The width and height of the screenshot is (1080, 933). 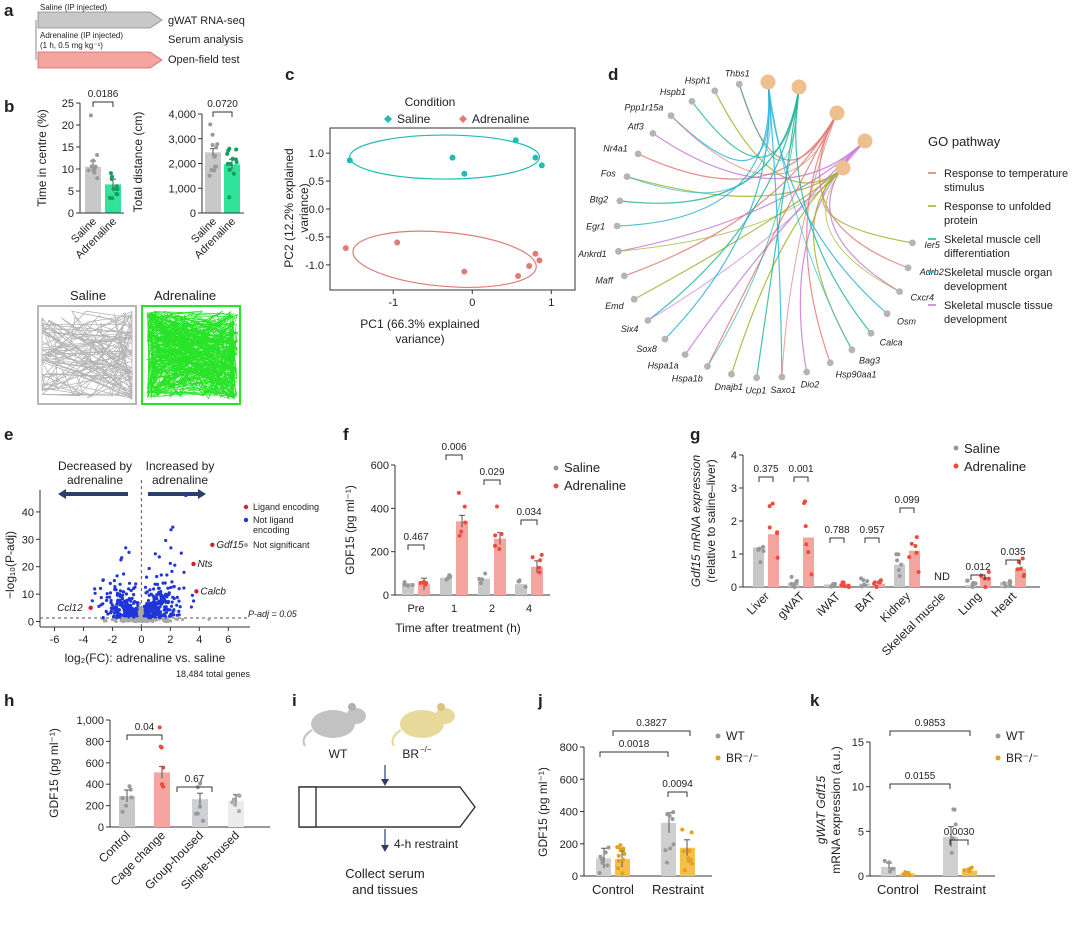 What do you see at coordinates (205, 564) in the screenshot?
I see `ligand-gene-label: Nts` at bounding box center [205, 564].